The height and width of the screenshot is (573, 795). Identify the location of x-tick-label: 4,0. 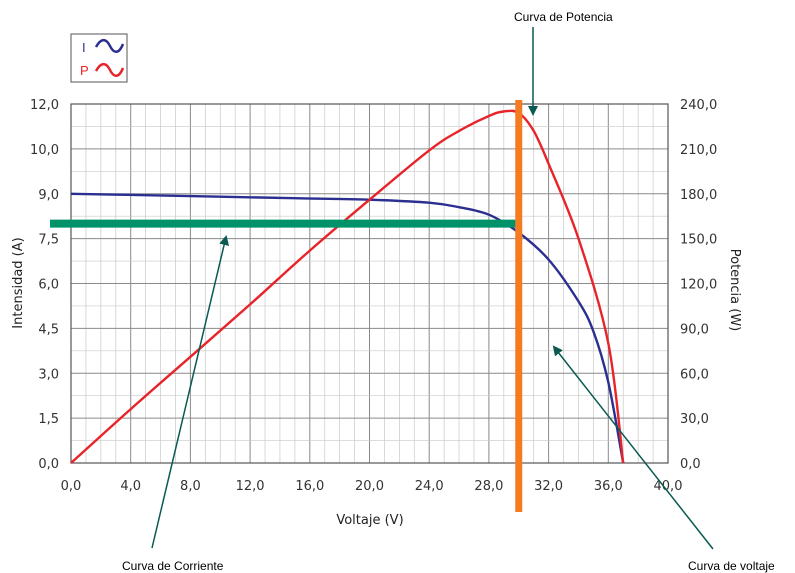
(130, 486).